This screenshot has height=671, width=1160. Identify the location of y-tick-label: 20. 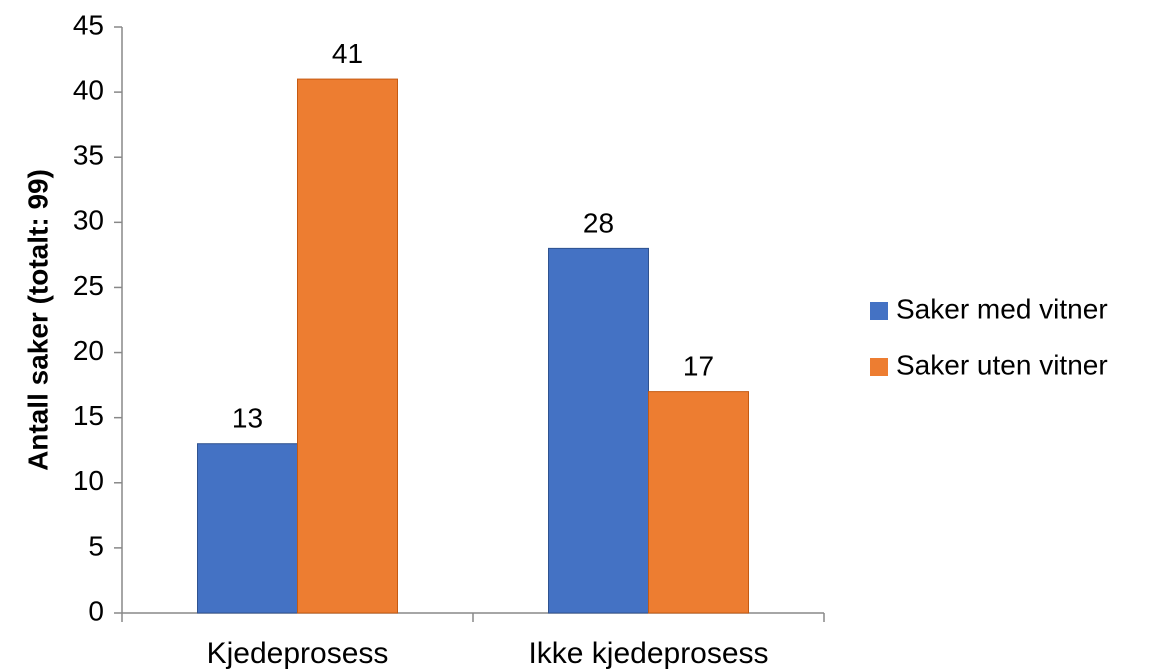
(88, 350).